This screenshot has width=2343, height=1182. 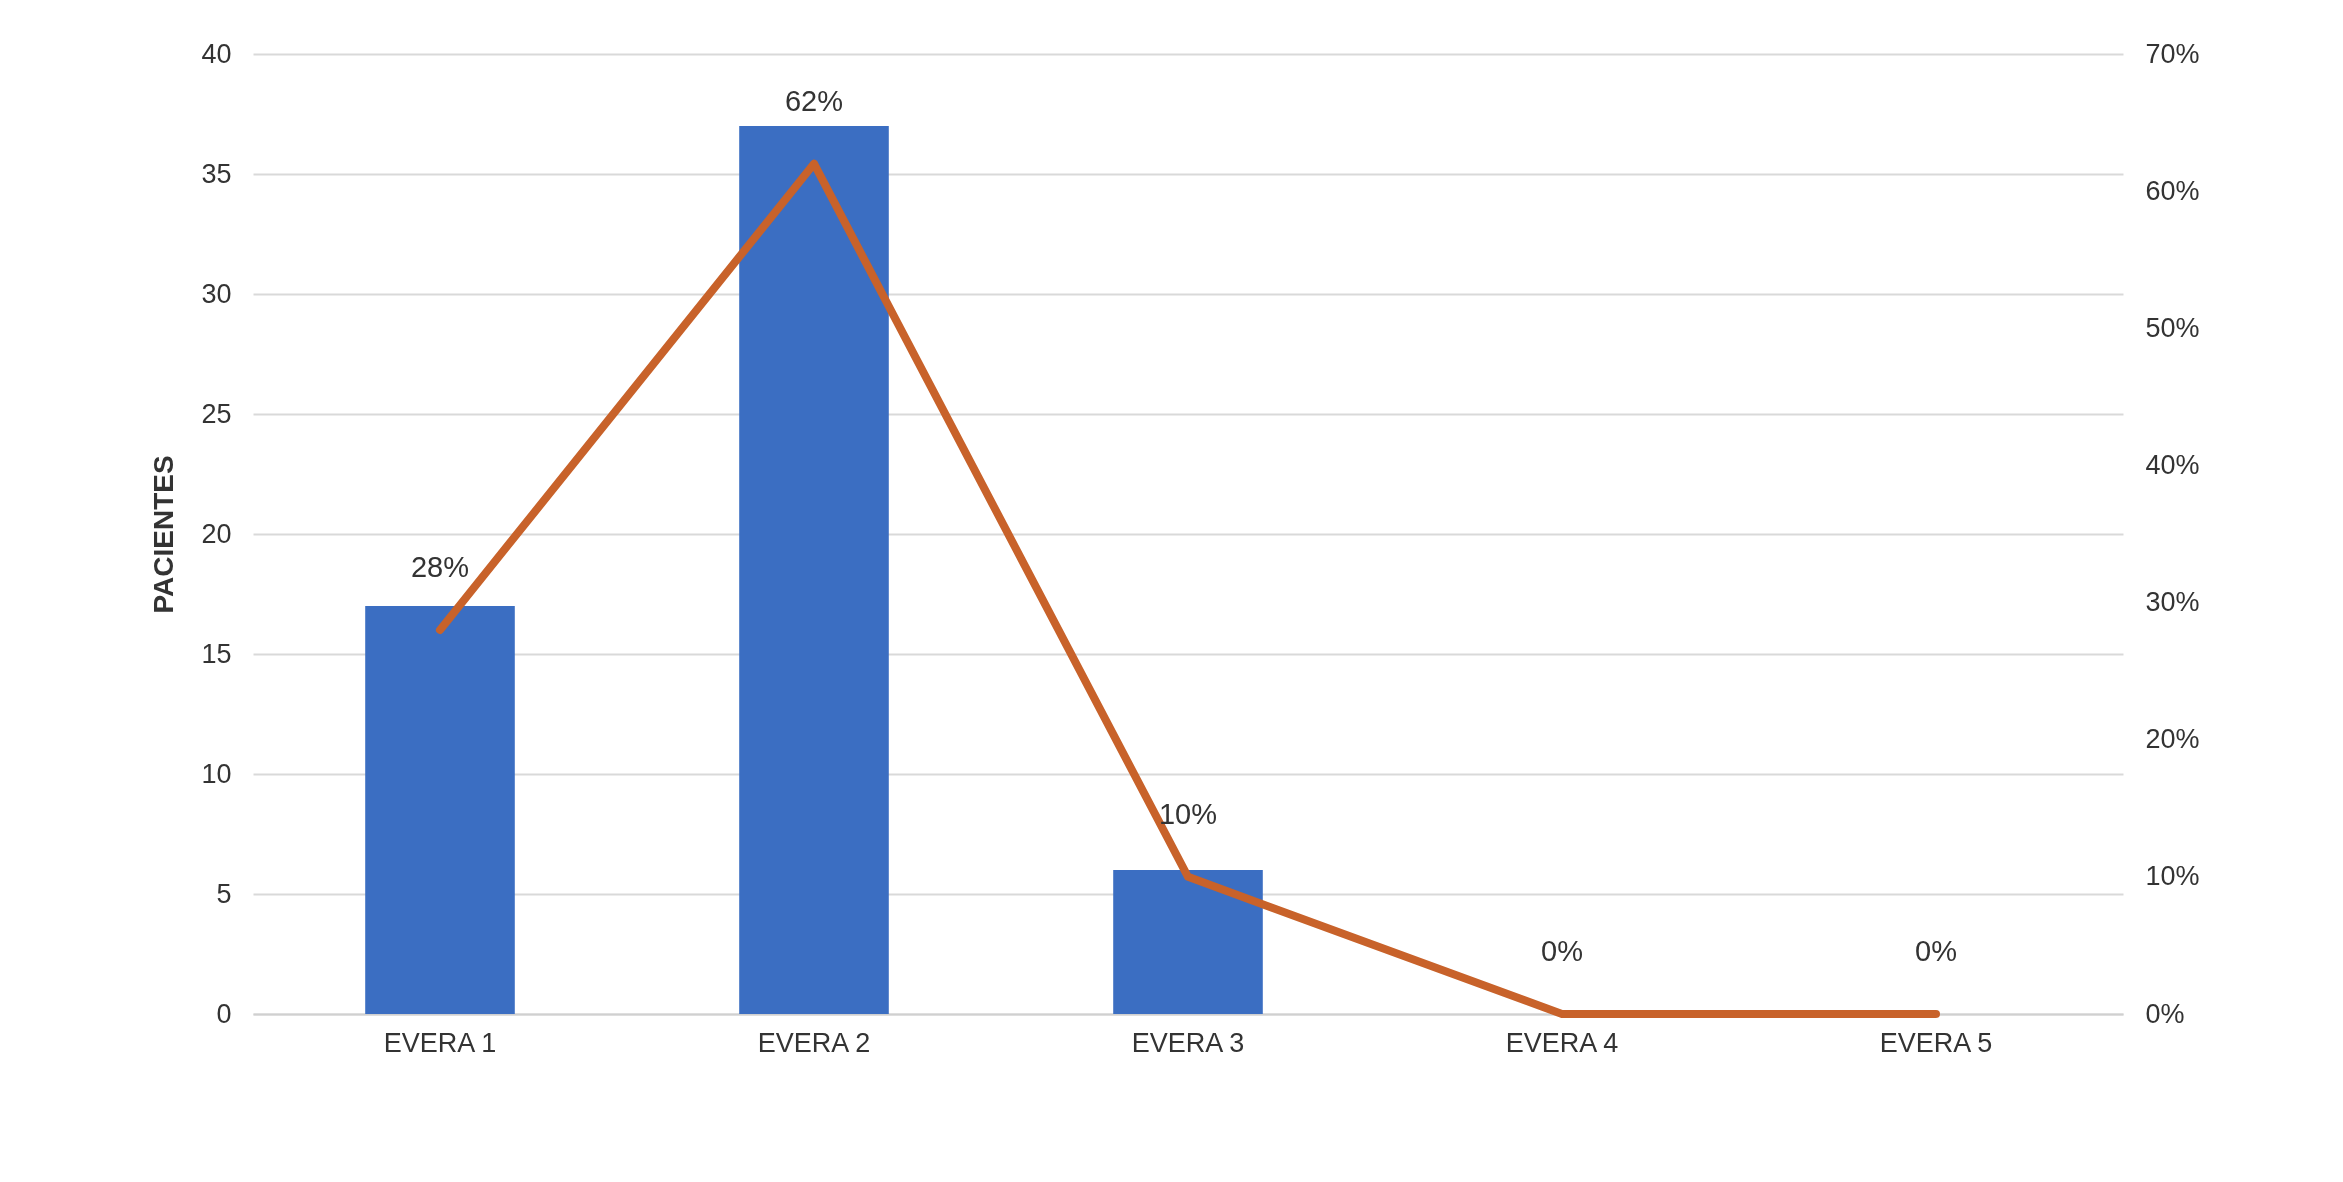 I want to click on y-tick-label: 15, so click(x=216, y=653).